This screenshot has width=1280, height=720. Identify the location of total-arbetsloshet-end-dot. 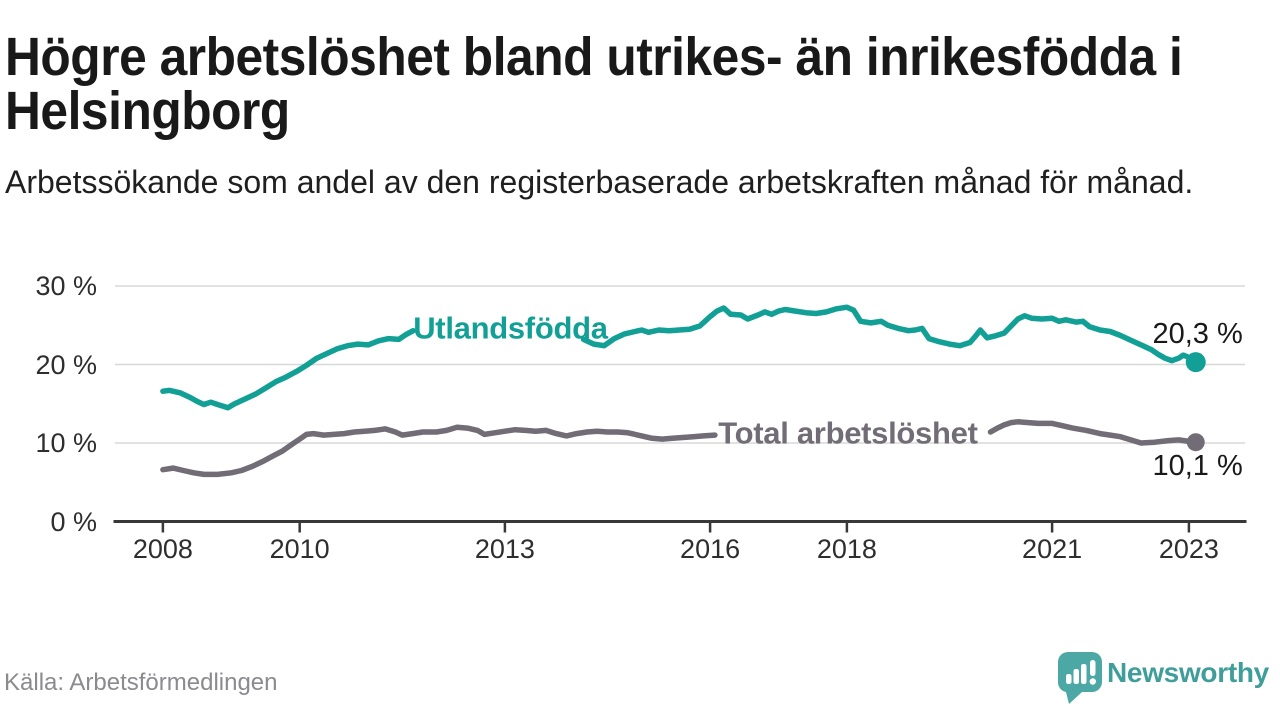
(1195, 442).